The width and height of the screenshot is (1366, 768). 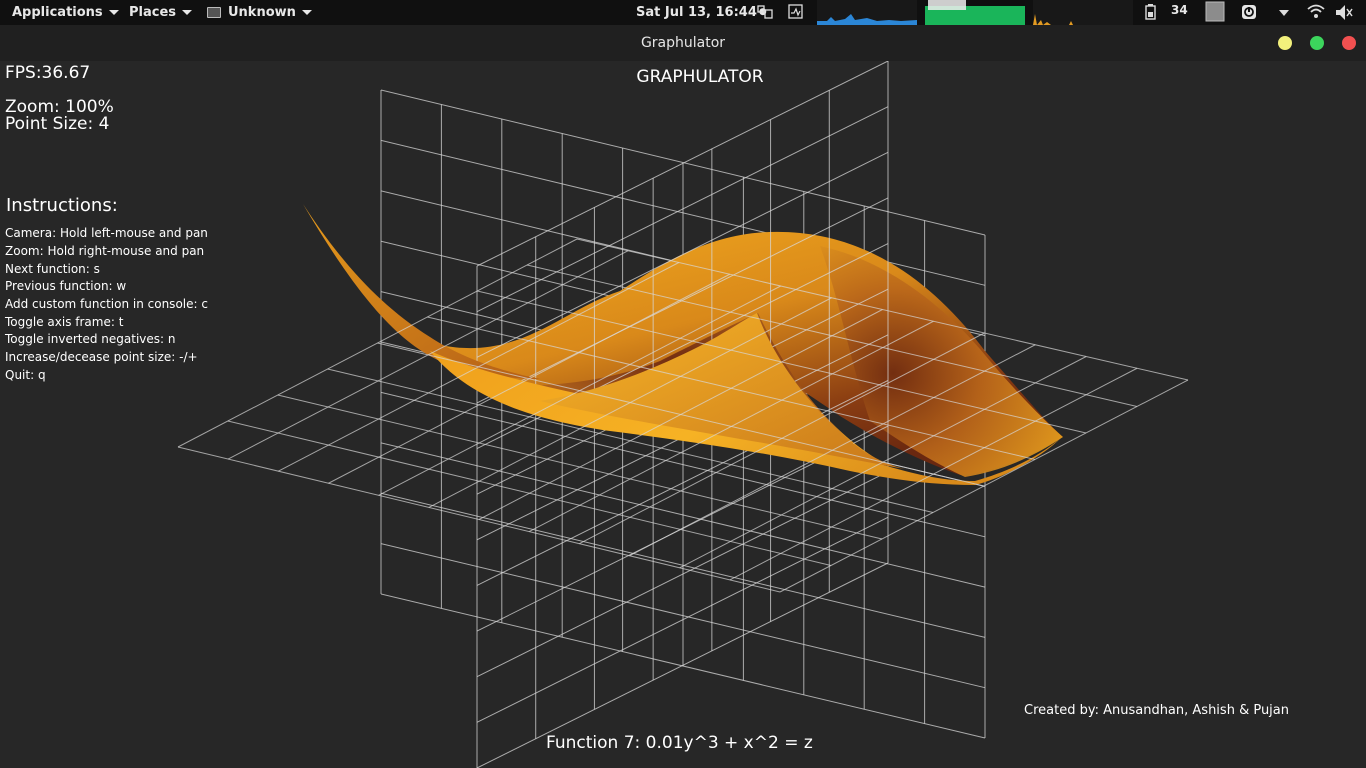 What do you see at coordinates (25, 375) in the screenshot?
I see `instruction-line: Quit: q` at bounding box center [25, 375].